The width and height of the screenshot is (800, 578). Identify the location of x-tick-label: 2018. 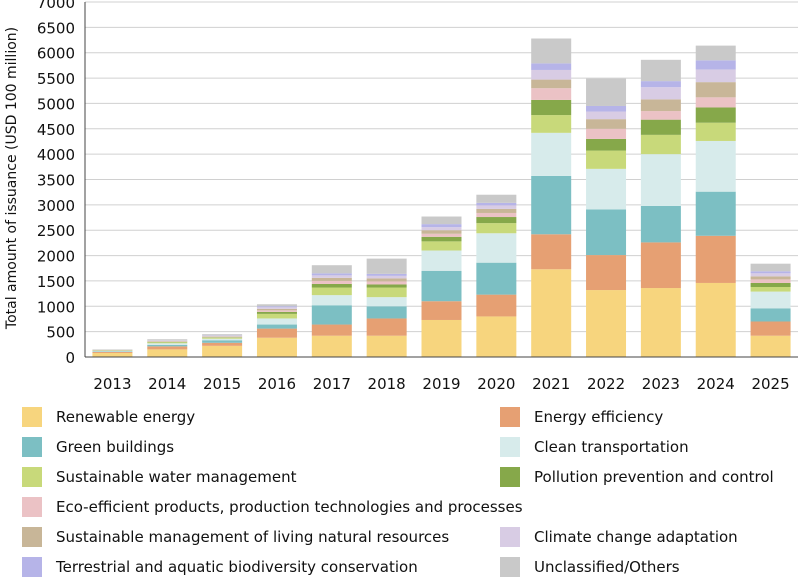
(387, 384).